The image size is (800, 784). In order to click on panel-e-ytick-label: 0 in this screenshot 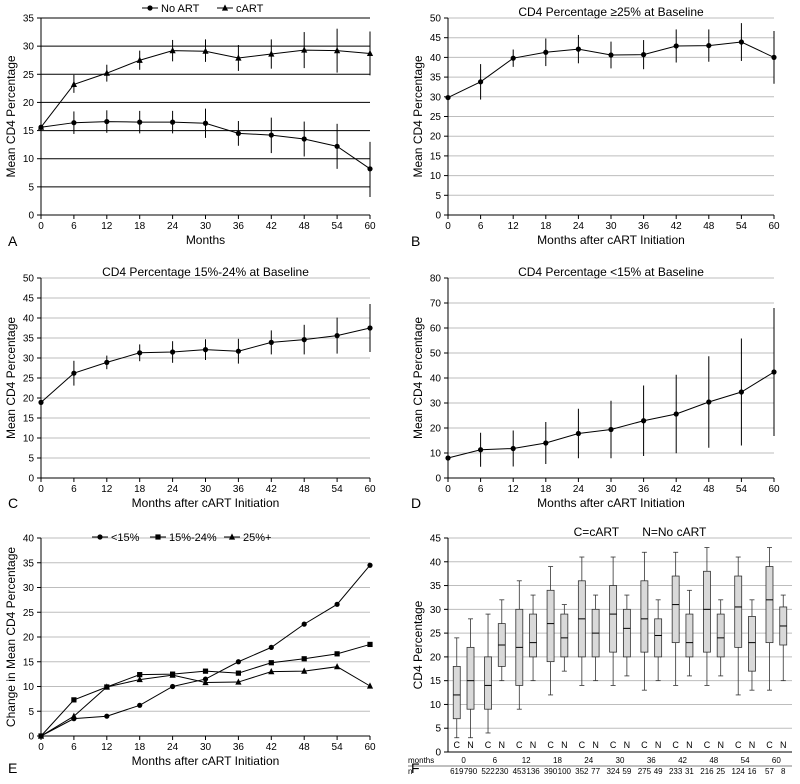, I will do `click(31, 737)`.